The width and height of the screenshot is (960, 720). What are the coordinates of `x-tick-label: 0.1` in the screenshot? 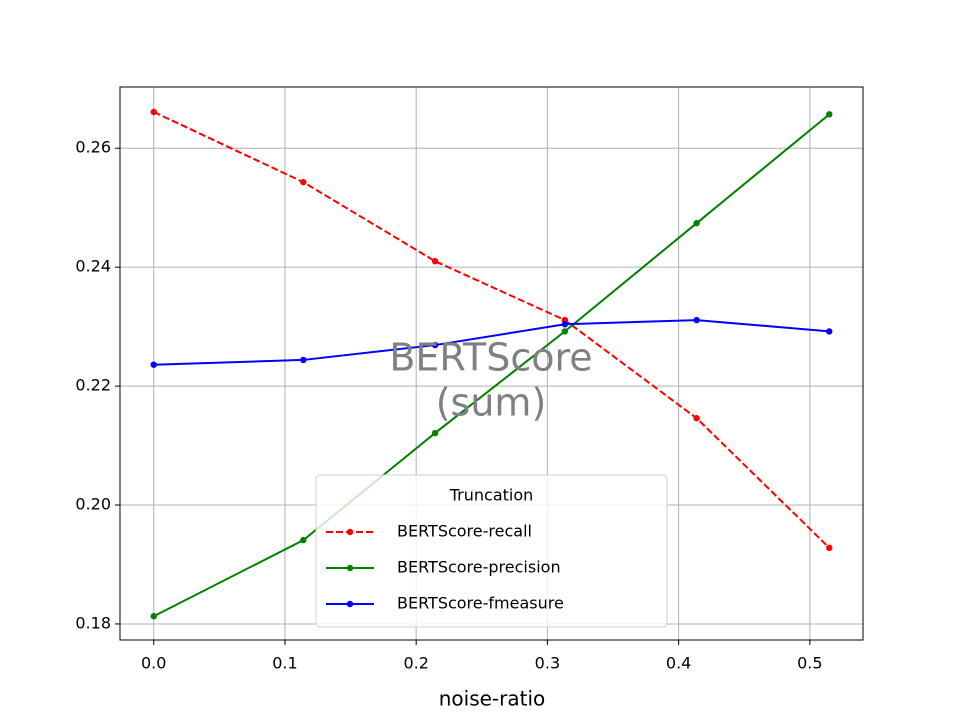 It's located at (284, 663).